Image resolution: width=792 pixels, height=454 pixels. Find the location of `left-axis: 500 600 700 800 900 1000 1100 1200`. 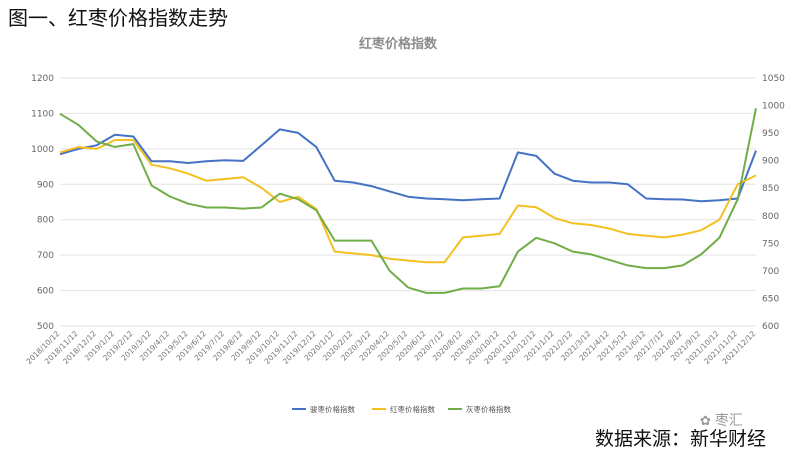

left-axis: 500 600 700 800 900 1000 1100 1200 is located at coordinates (42, 203).